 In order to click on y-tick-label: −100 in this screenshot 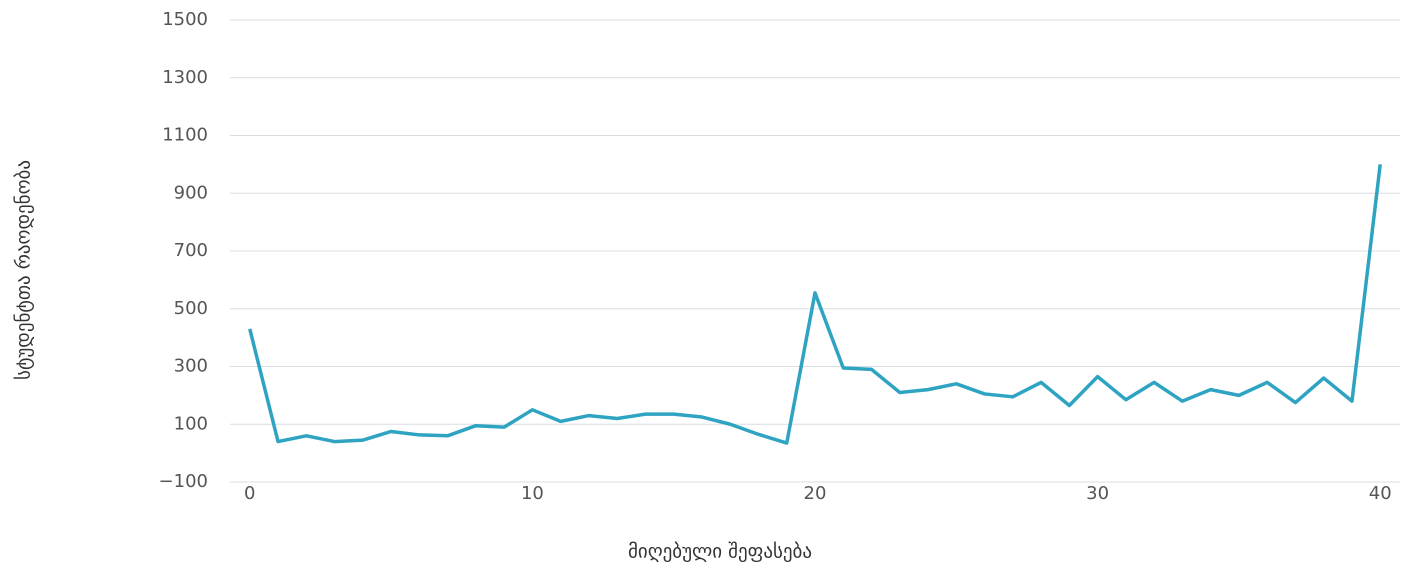, I will do `click(183, 481)`.